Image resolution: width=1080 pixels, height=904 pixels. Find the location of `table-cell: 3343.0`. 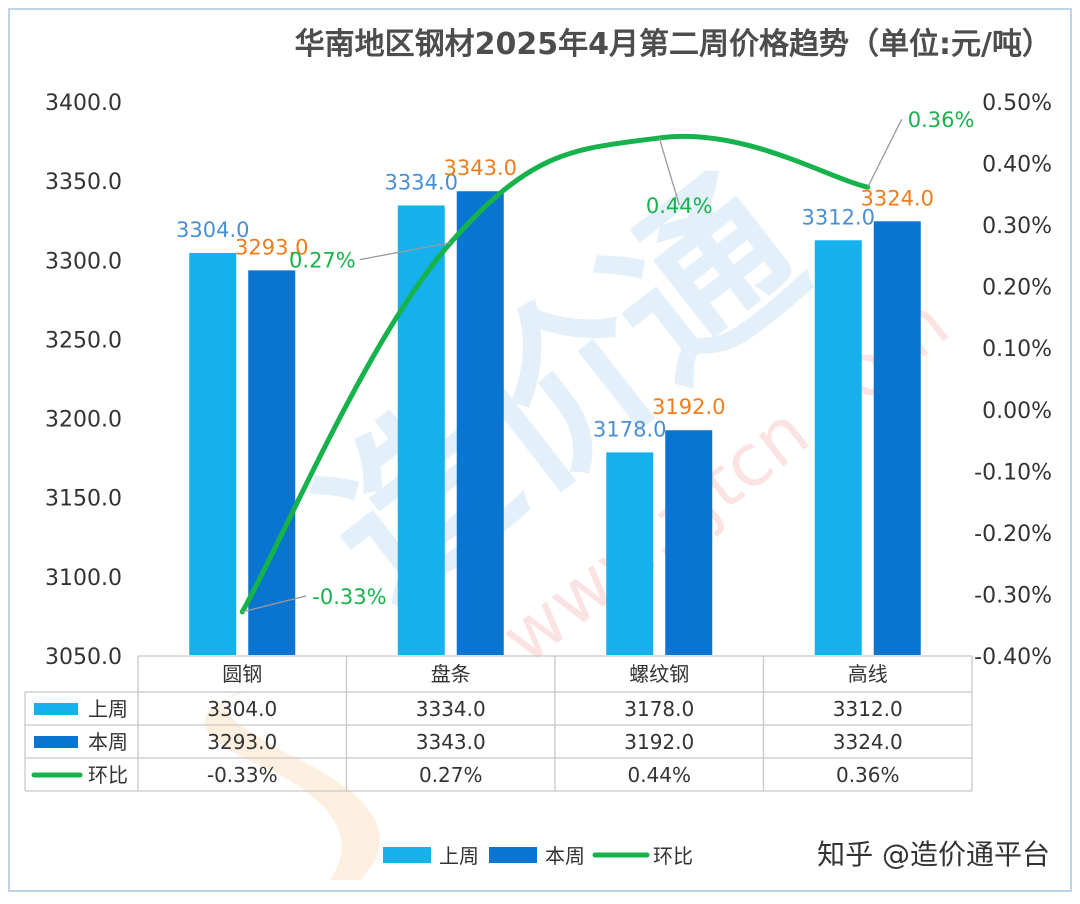

table-cell: 3343.0 is located at coordinates (451, 742).